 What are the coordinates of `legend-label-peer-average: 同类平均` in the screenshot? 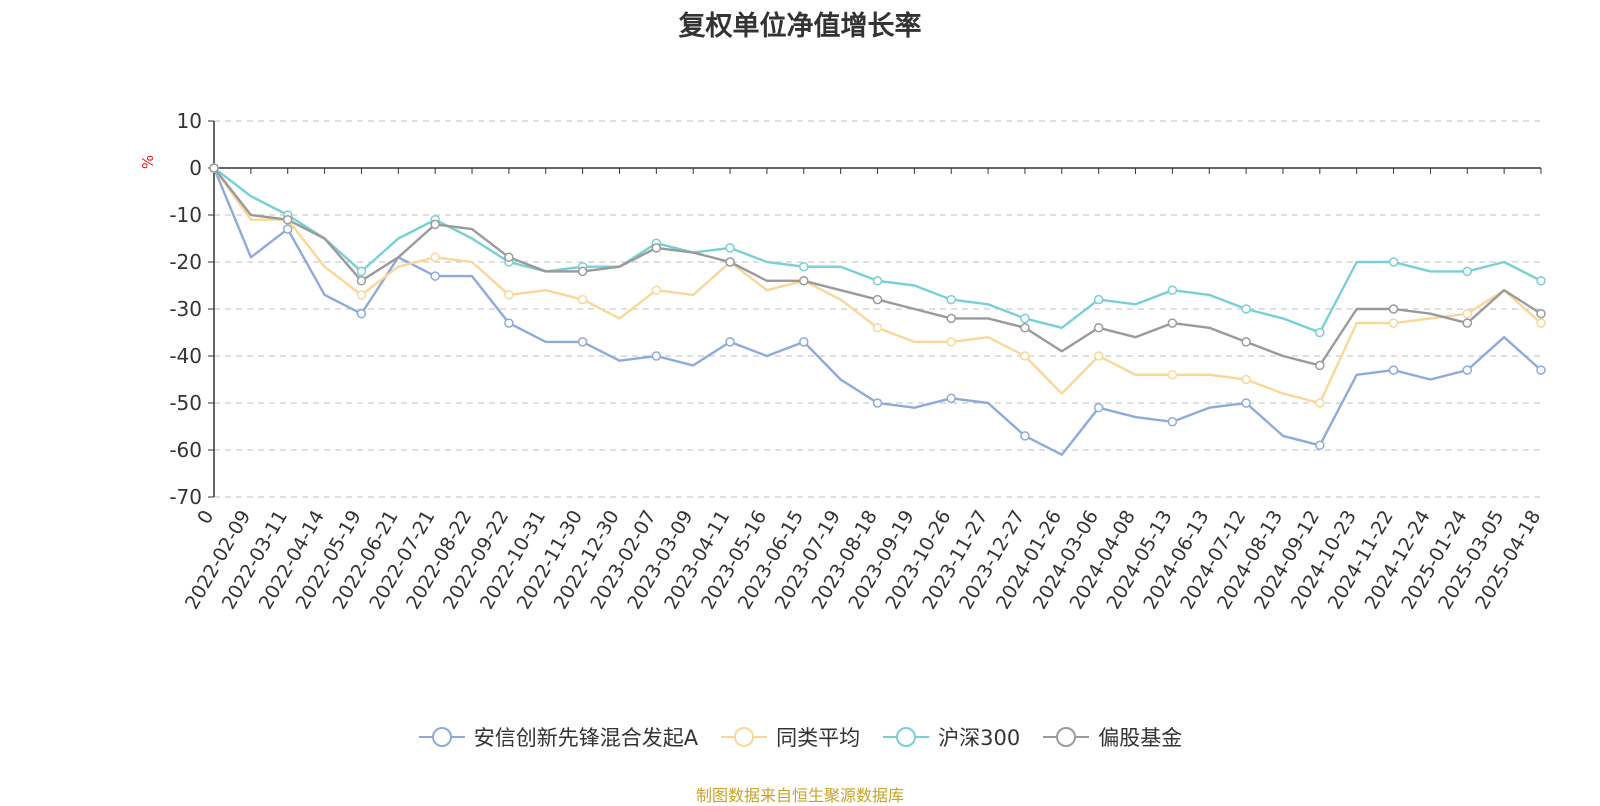 It's located at (818, 738).